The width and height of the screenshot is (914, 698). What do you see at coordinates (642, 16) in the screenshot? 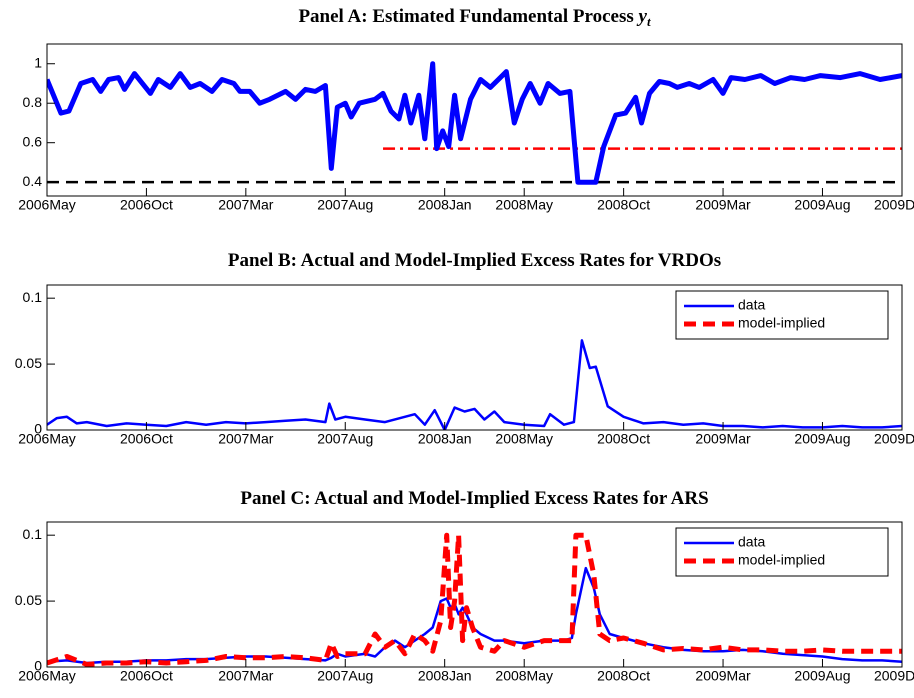
I see `title-symbol: y` at bounding box center [642, 16].